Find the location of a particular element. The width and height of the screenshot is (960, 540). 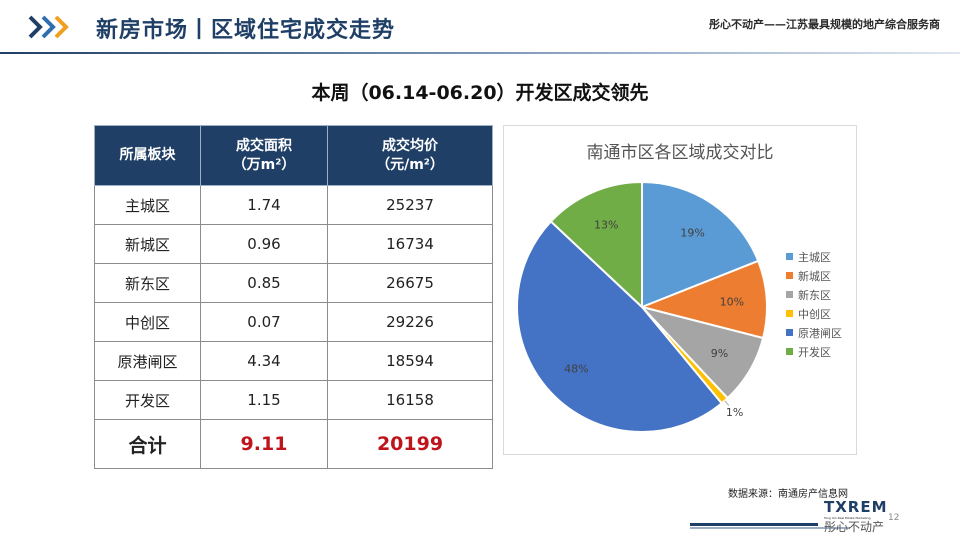

logo-text-cn: 彤心不动产 is located at coordinates (854, 527).